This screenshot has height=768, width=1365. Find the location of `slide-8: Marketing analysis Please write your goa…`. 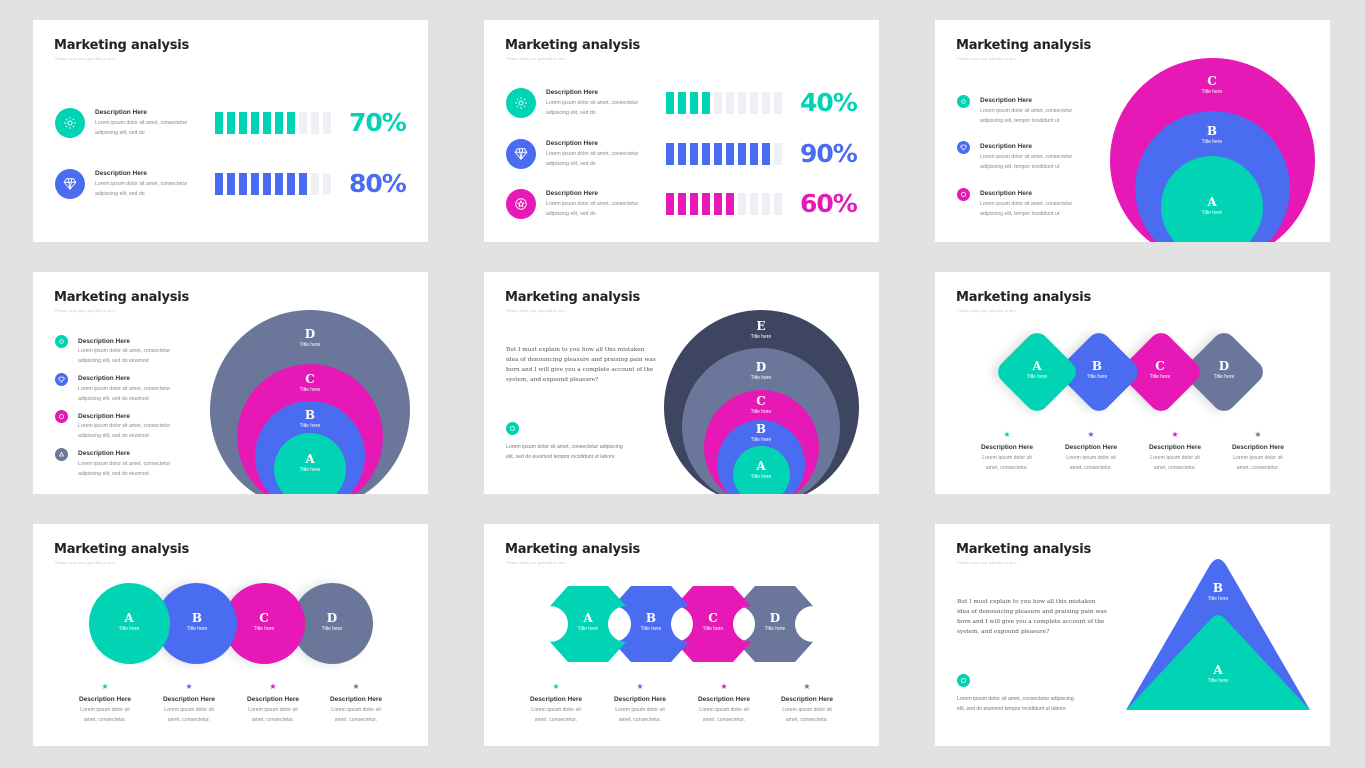

slide-8: Marketing analysis Please write your goa… is located at coordinates (681, 635).